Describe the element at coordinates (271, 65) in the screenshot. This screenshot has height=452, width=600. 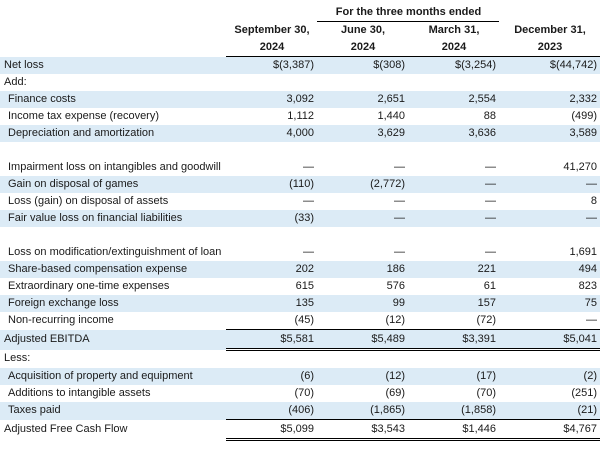
I see `cell-value: $(3,387)` at that location.